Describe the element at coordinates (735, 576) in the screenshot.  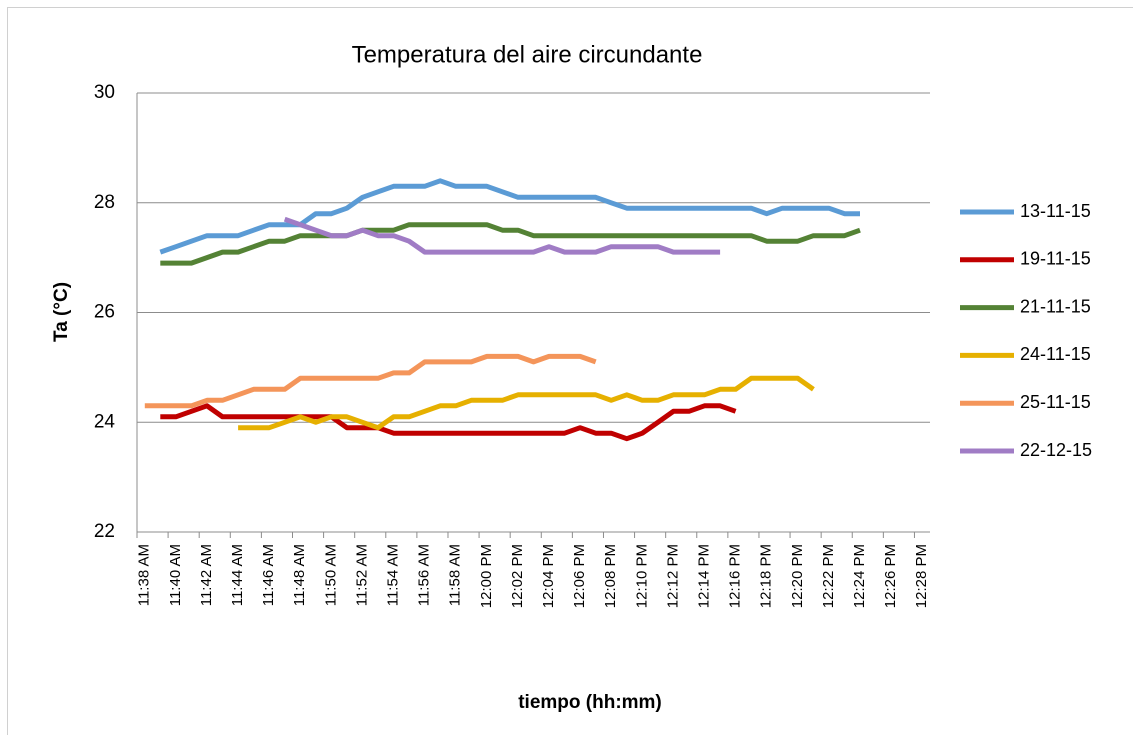
I see `x-tick-label: 12:16 PM` at that location.